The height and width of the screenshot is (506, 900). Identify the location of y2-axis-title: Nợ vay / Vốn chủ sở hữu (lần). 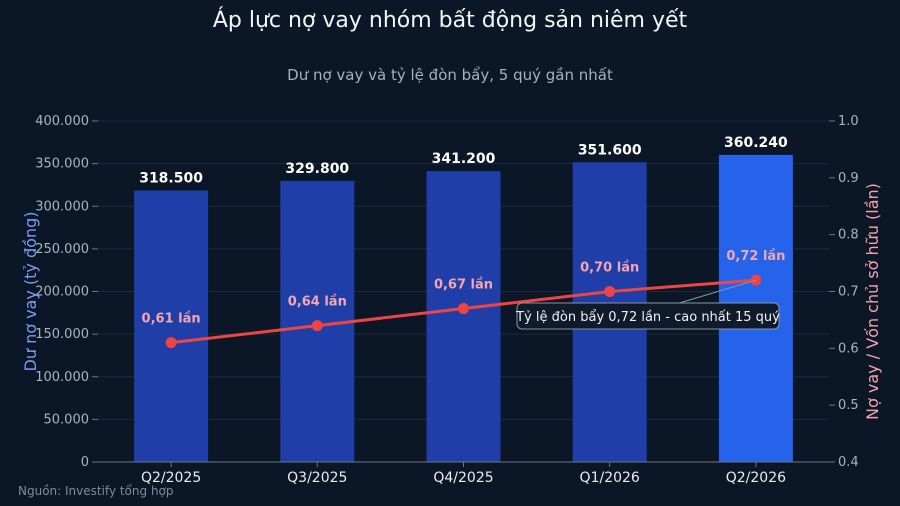
(872, 301).